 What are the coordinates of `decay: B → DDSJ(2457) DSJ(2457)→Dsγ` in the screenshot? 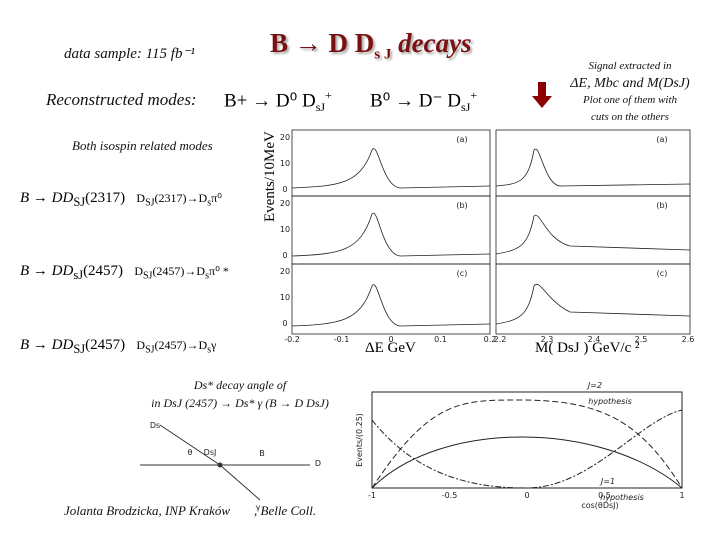 It's located at (124, 347).